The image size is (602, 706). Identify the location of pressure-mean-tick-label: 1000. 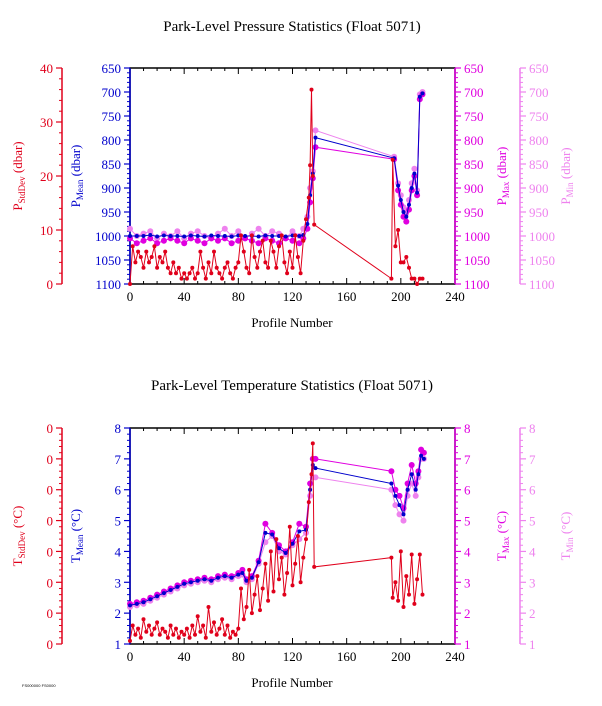
(108, 236).